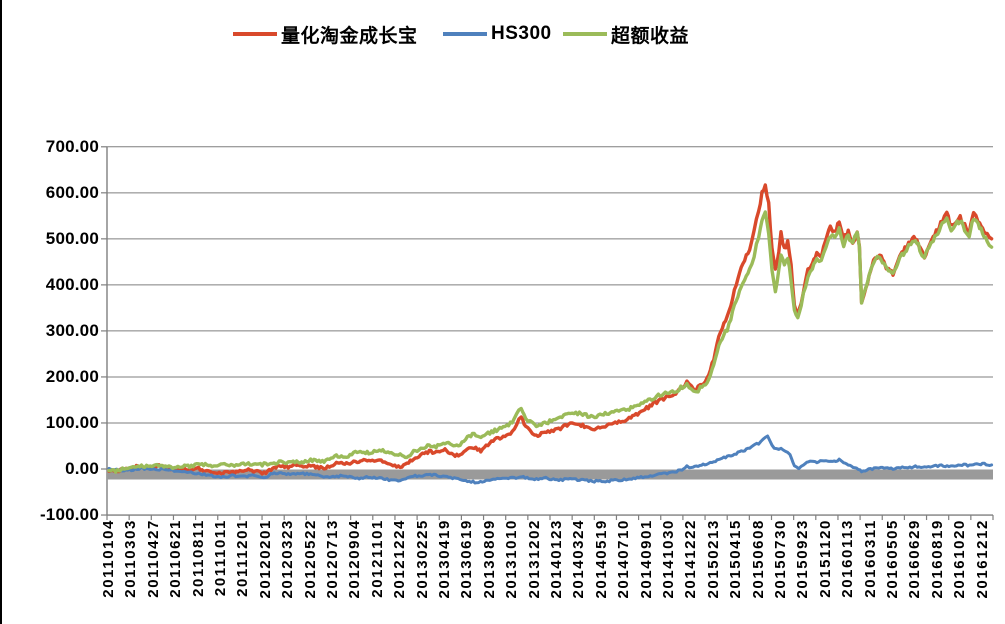 The image size is (1005, 624). I want to click on series-line-hs300, so click(550, 459).